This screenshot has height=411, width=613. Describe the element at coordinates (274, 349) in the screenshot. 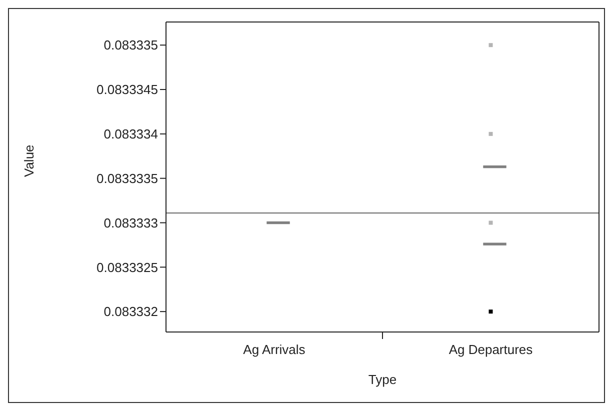

I see `x-tick-label: Ag Arrivals` at that location.